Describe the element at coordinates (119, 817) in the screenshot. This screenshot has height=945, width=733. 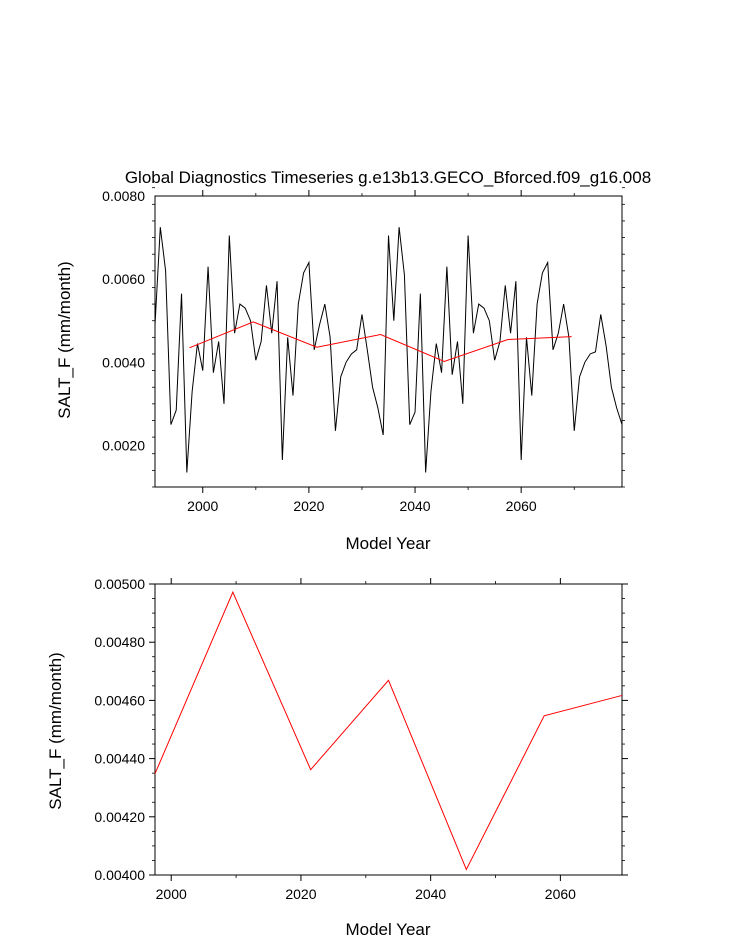
I see `y-tick-label: 0.00420` at that location.